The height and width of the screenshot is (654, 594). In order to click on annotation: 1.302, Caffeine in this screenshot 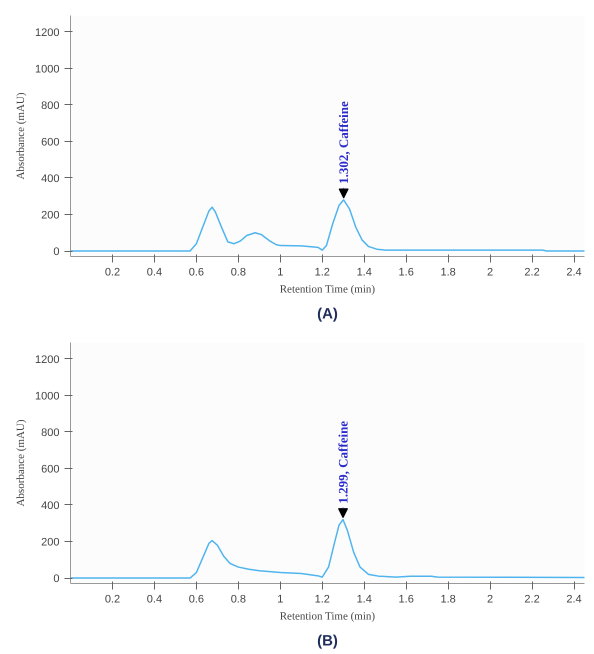, I will do `click(344, 142)`.